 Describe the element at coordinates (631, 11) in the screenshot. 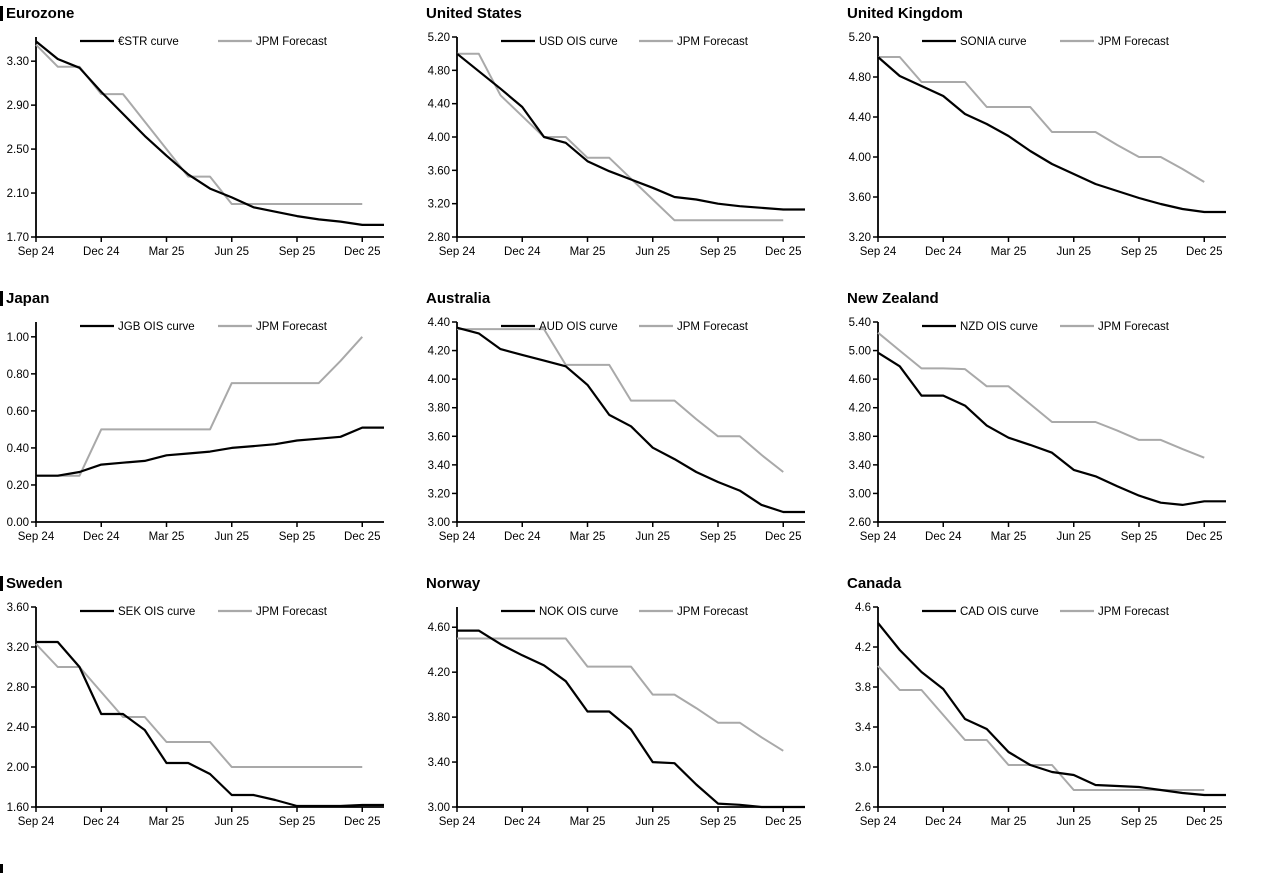

I see `panel-header: United States` at that location.